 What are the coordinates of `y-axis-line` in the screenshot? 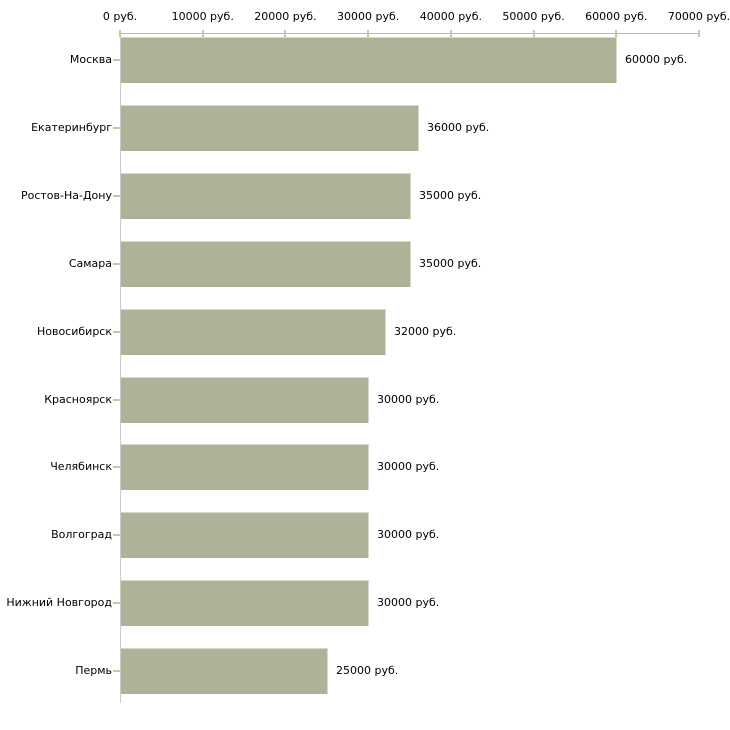 It's located at (120, 368).